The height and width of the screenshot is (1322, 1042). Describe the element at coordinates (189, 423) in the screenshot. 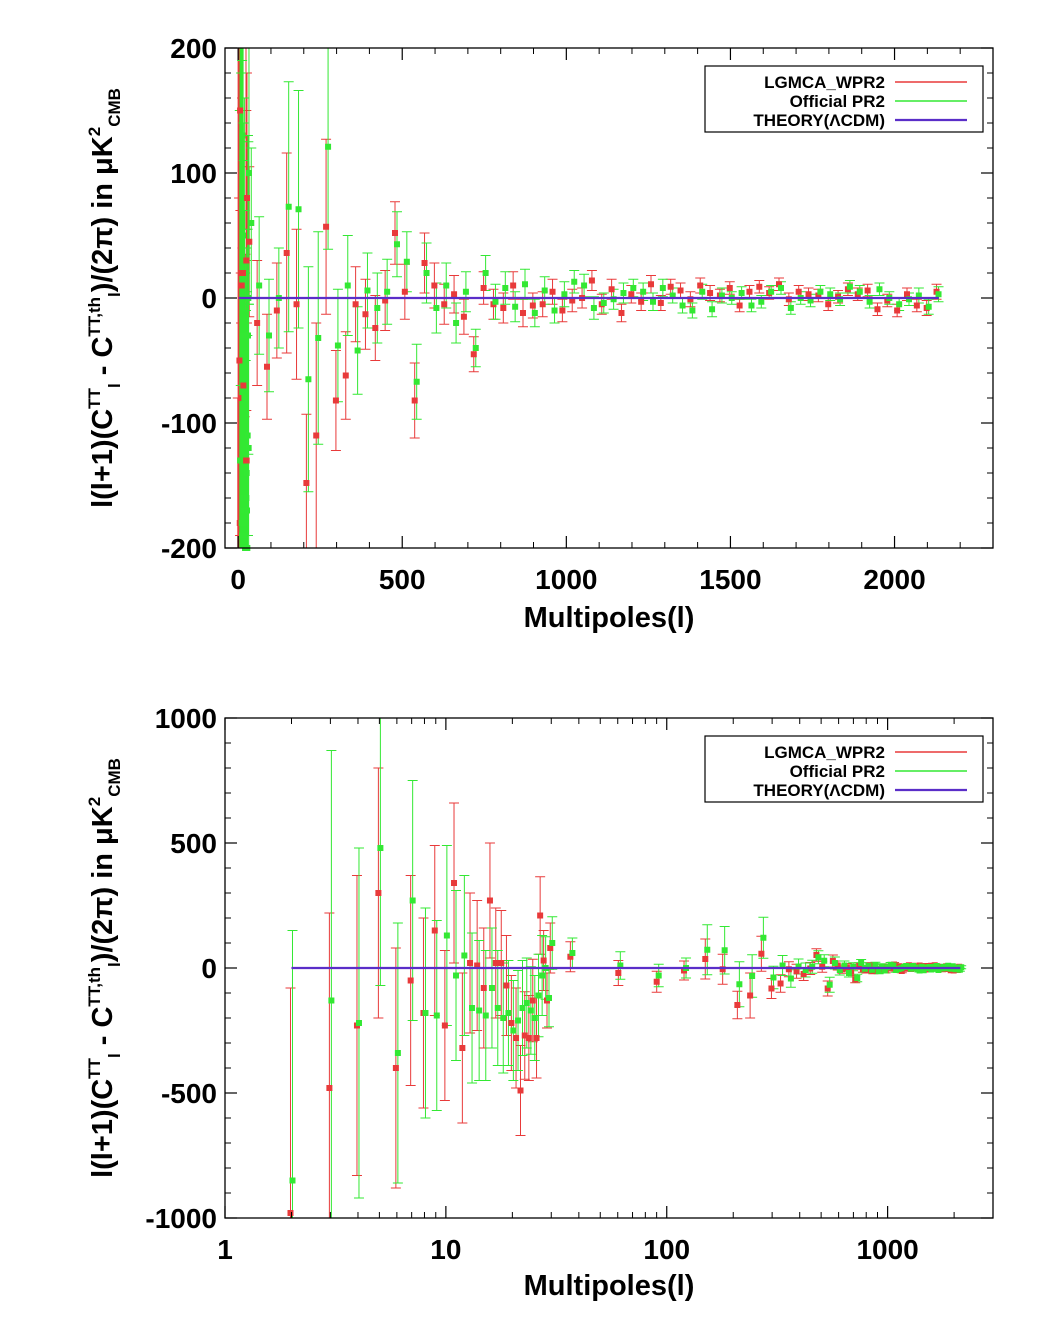

I see `y-tick-label: -100` at that location.